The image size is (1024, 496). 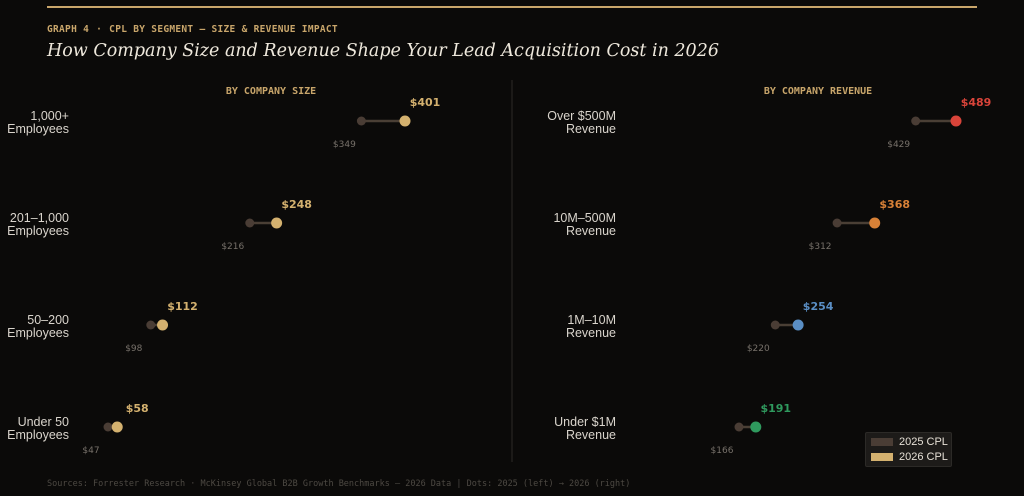 I want to click on value-2025-revenue-0: $429, so click(x=898, y=145).